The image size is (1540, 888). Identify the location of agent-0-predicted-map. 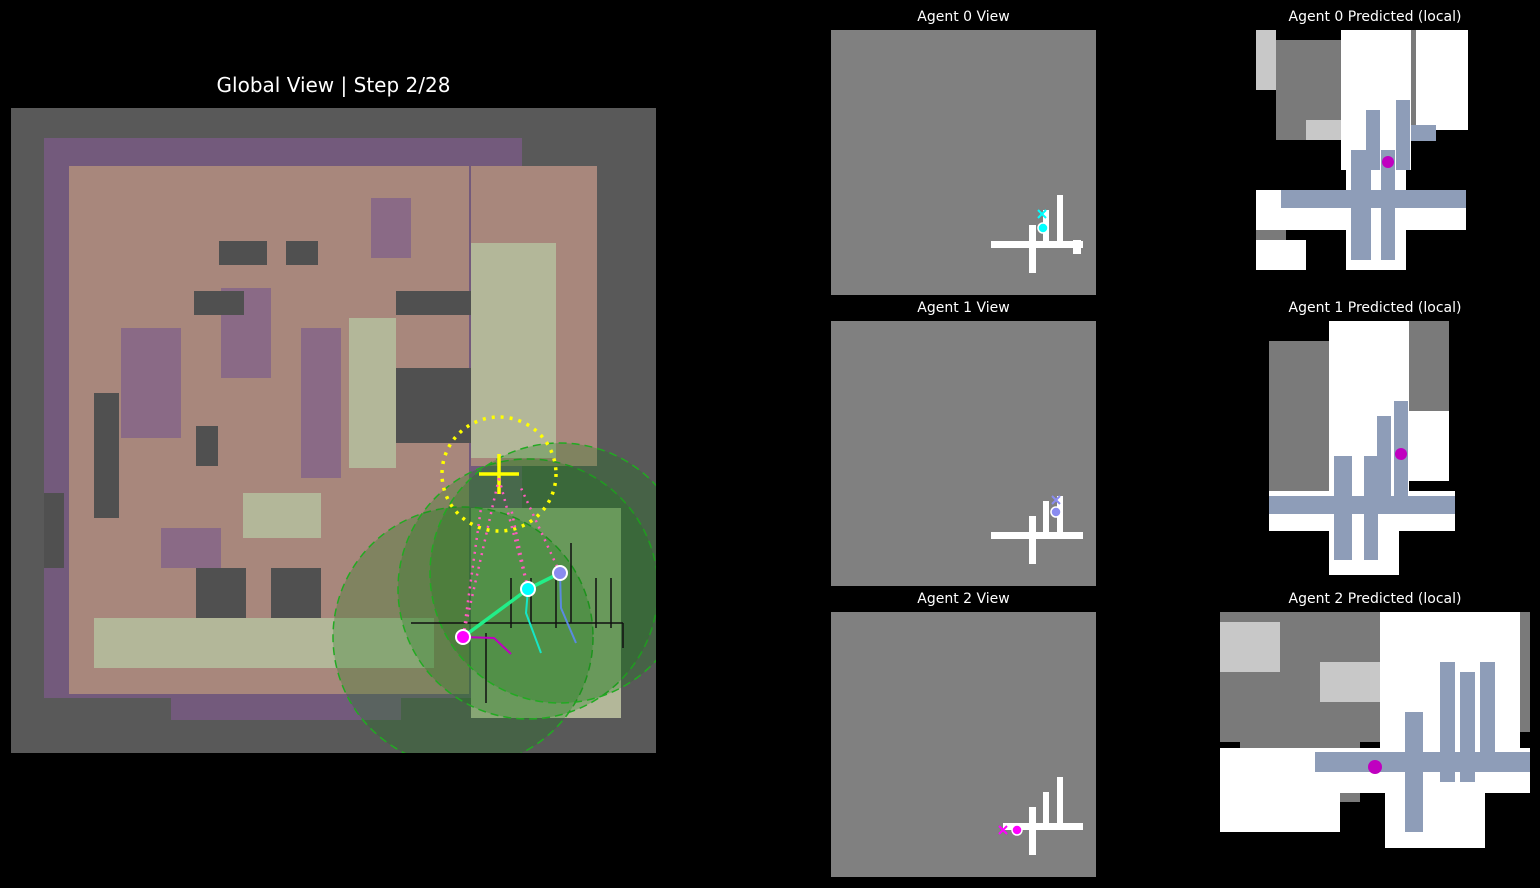
(1362, 150).